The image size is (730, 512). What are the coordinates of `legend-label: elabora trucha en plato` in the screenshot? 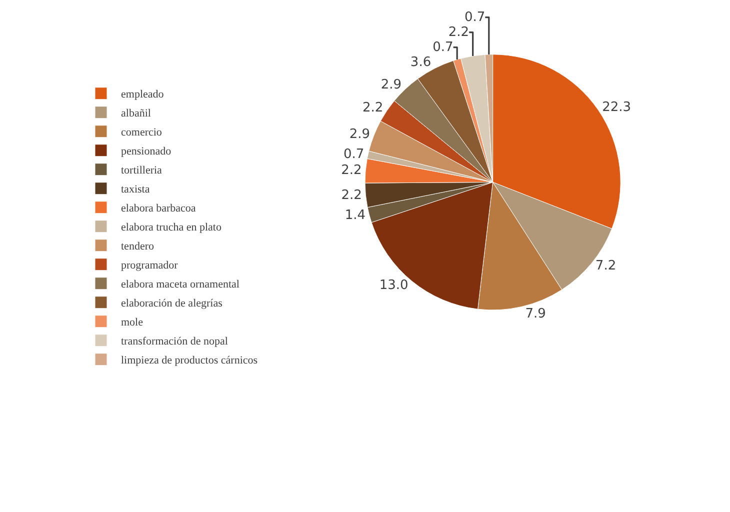 It's located at (171, 228).